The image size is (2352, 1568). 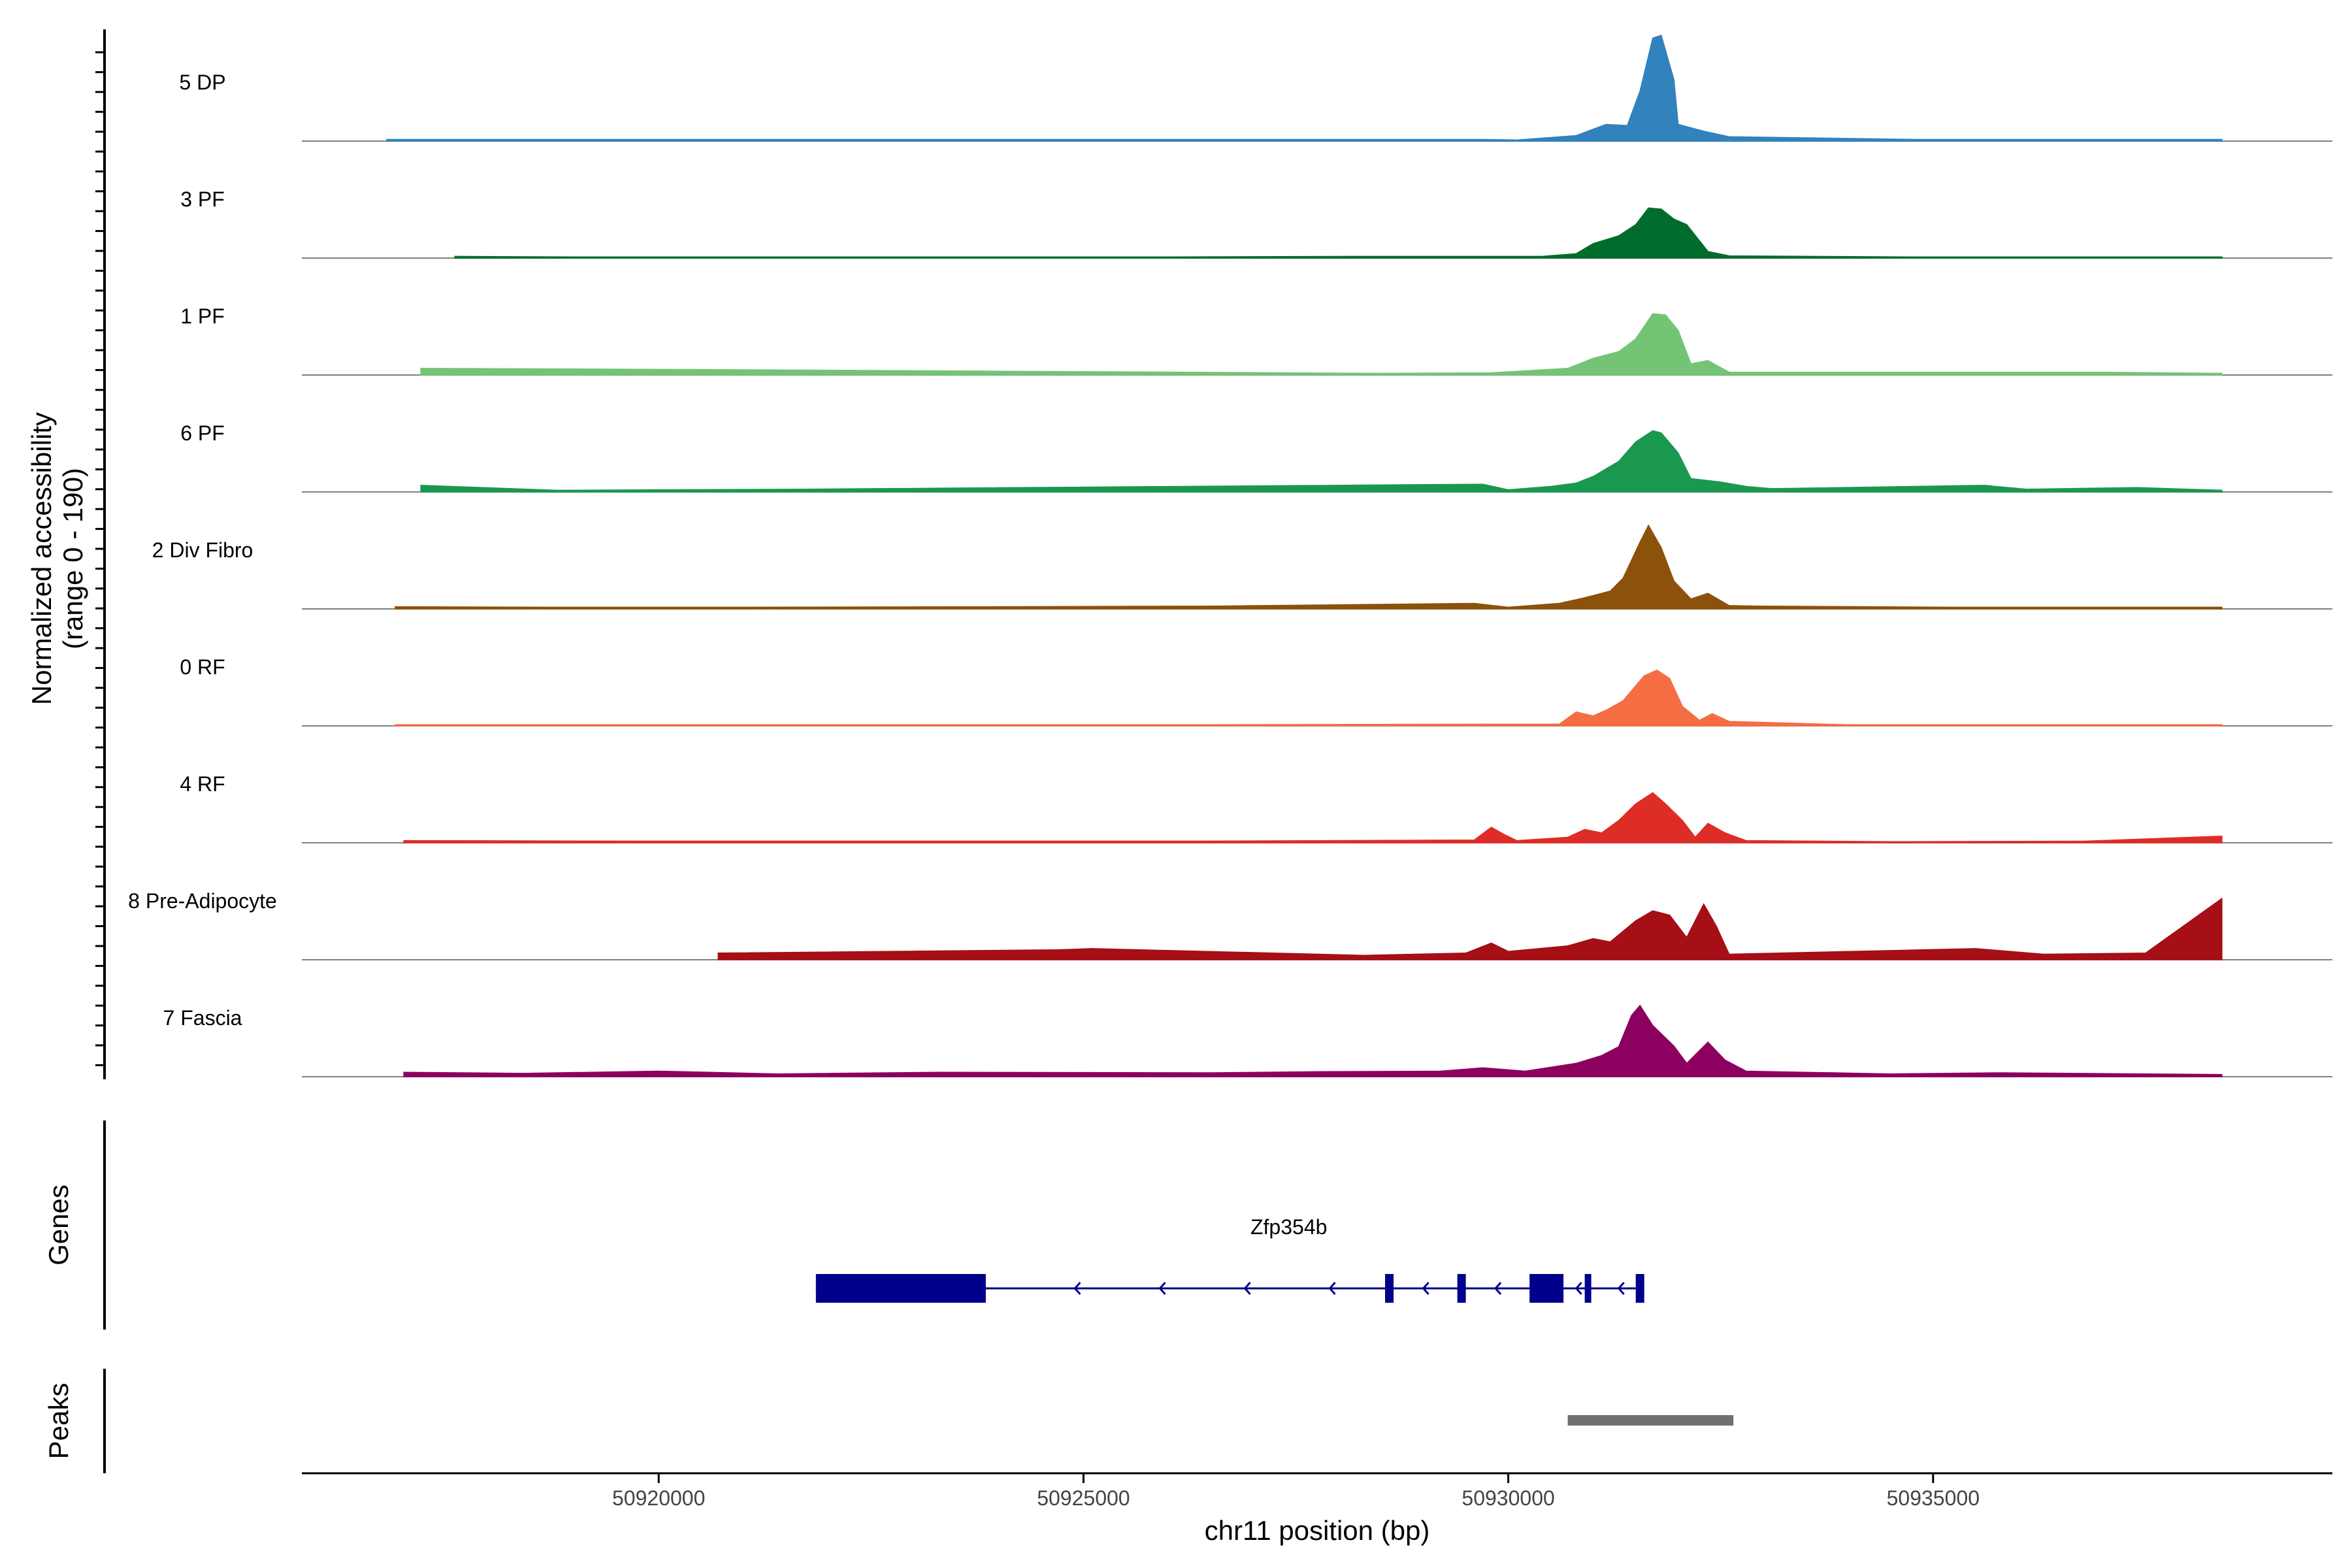 What do you see at coordinates (100, 558) in the screenshot?
I see `coverage-y-ticks` at bounding box center [100, 558].